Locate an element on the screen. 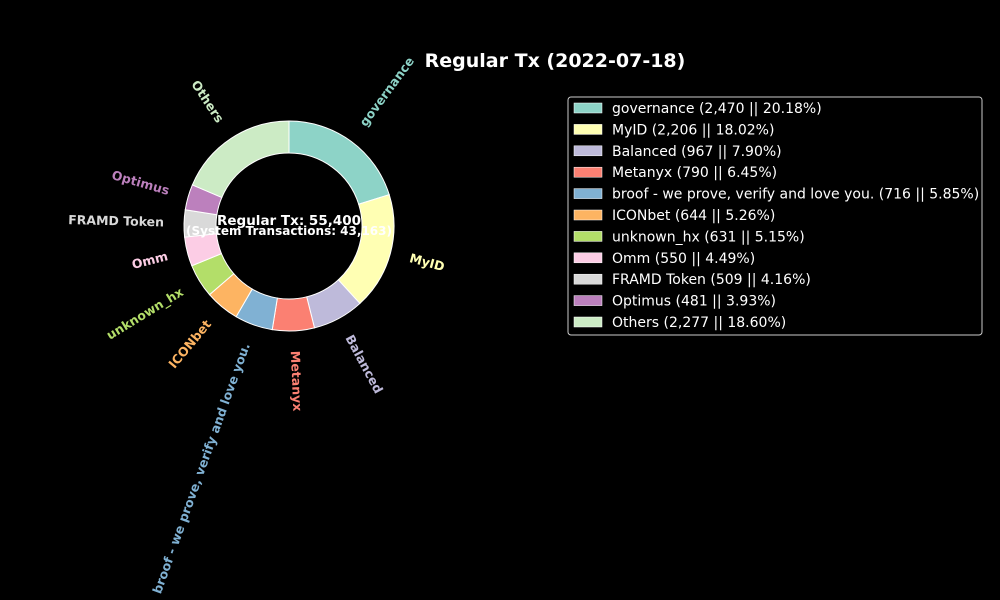 The width and height of the screenshot is (1000, 600). slice-label-broof-we-prove-verify-and-love-you: broof - we prove, verify and love you. is located at coordinates (201, 468).